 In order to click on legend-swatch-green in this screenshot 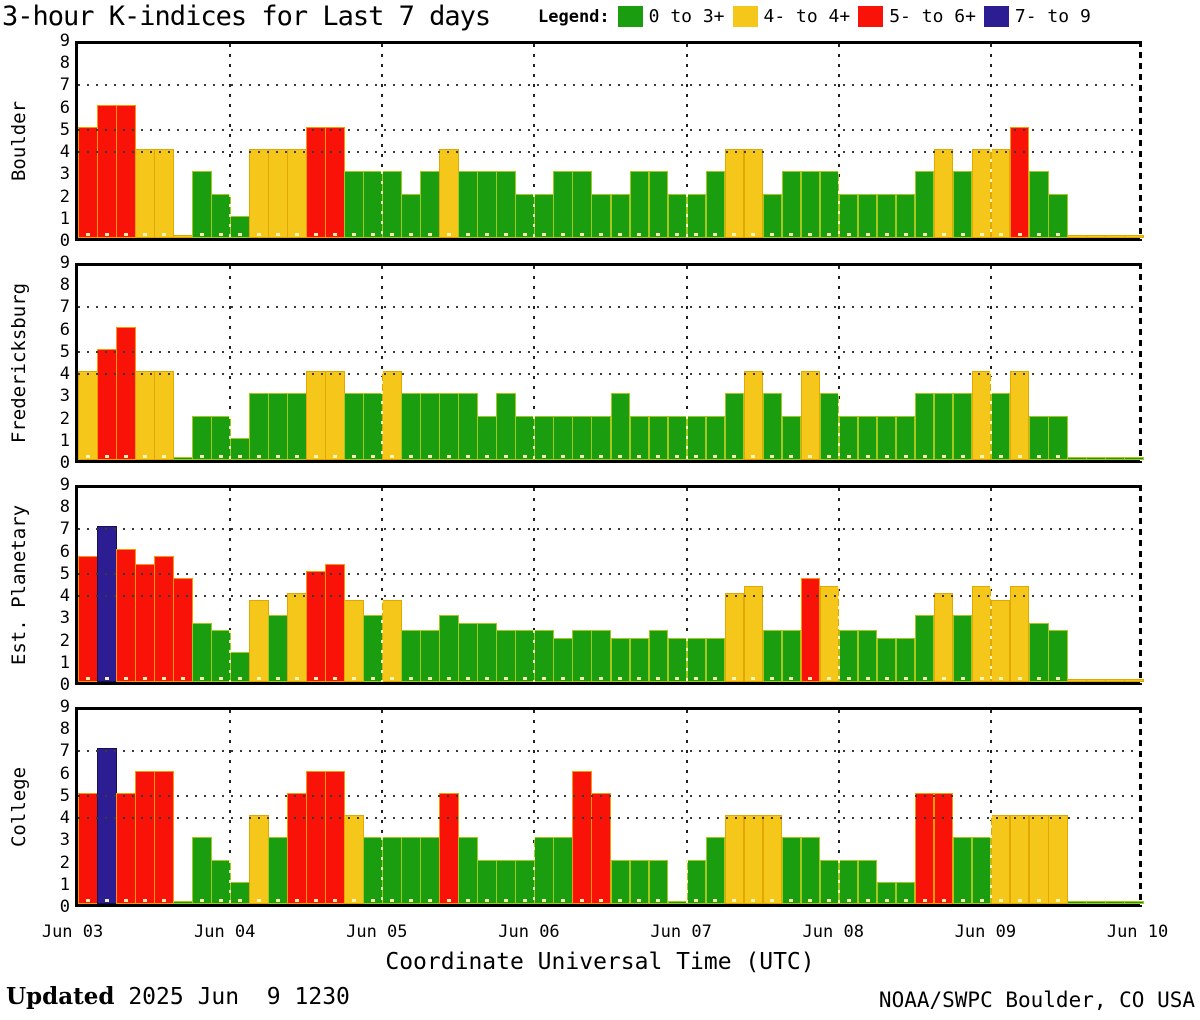, I will do `click(630, 16)`.